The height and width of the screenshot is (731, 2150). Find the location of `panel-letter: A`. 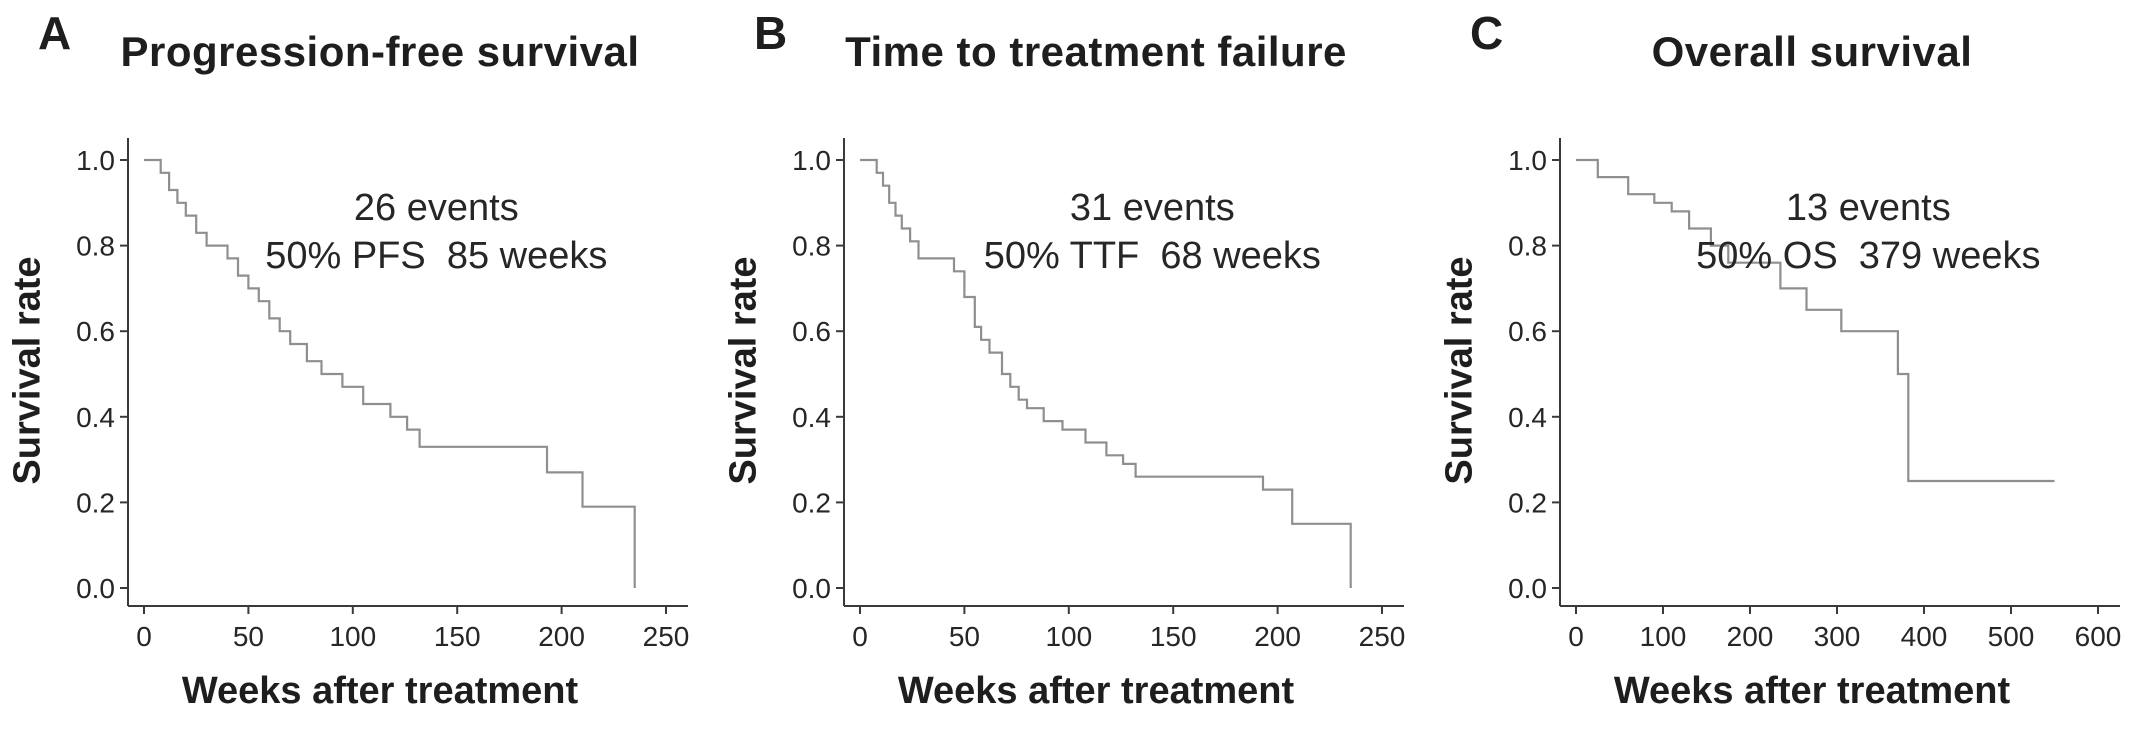

panel-letter: A is located at coordinates (55, 33).